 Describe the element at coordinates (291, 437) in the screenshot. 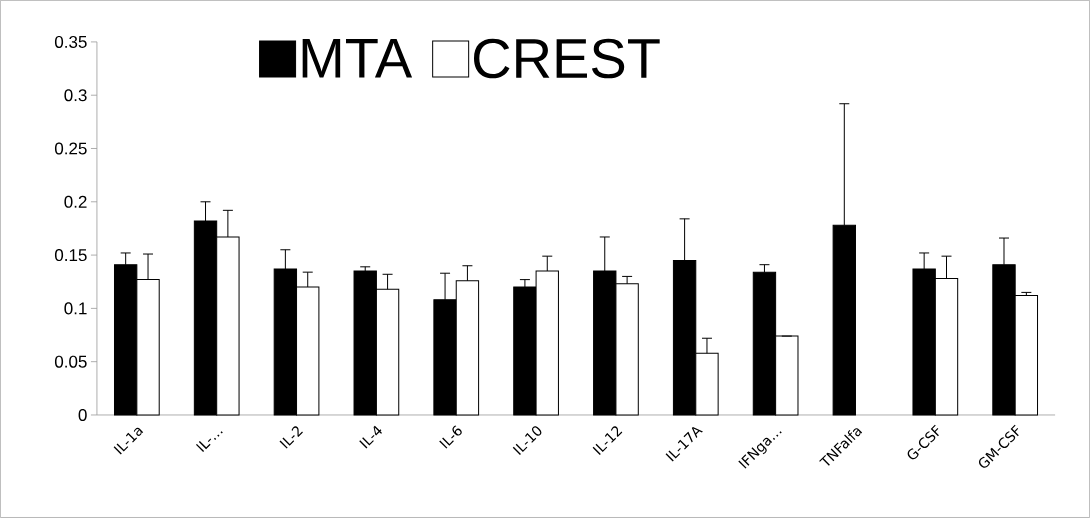

I see `x-tick-label: IL-2` at that location.